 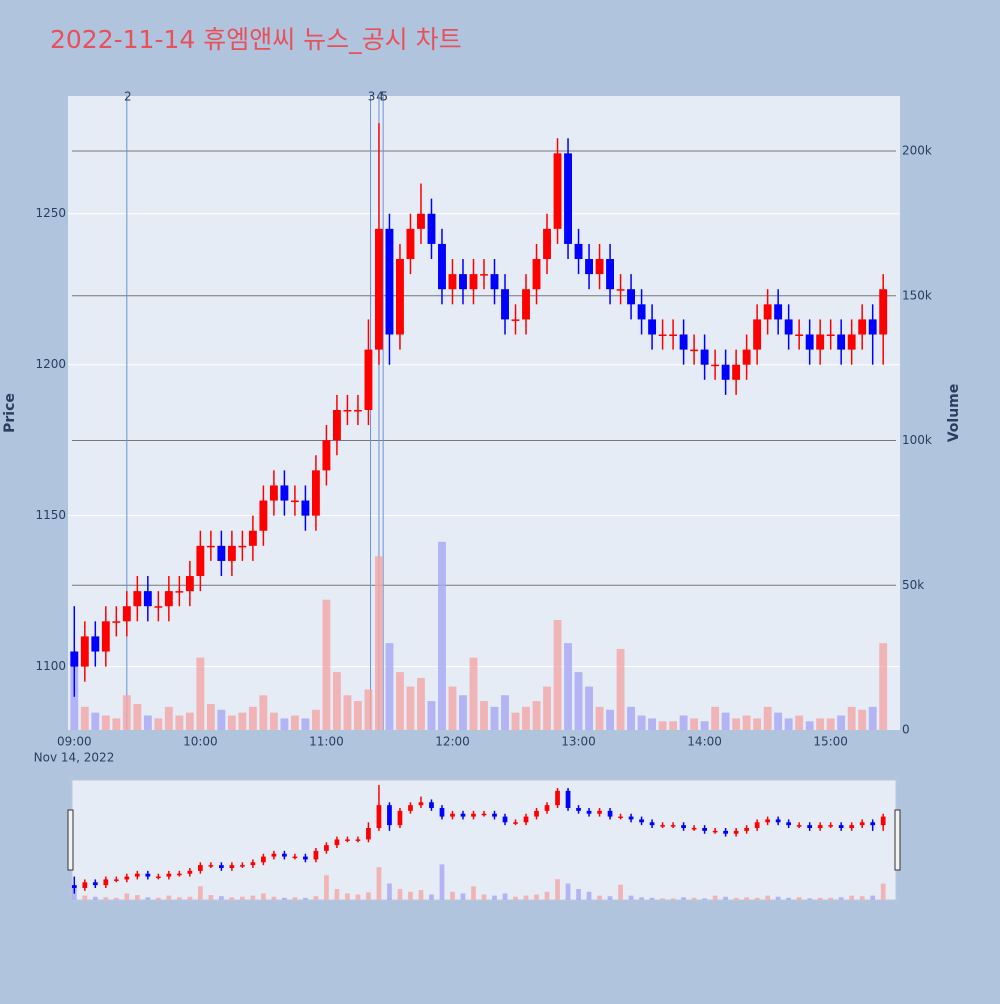 What do you see at coordinates (74, 758) in the screenshot?
I see `x-axis-sublabel: Nov 14, 2022` at bounding box center [74, 758].